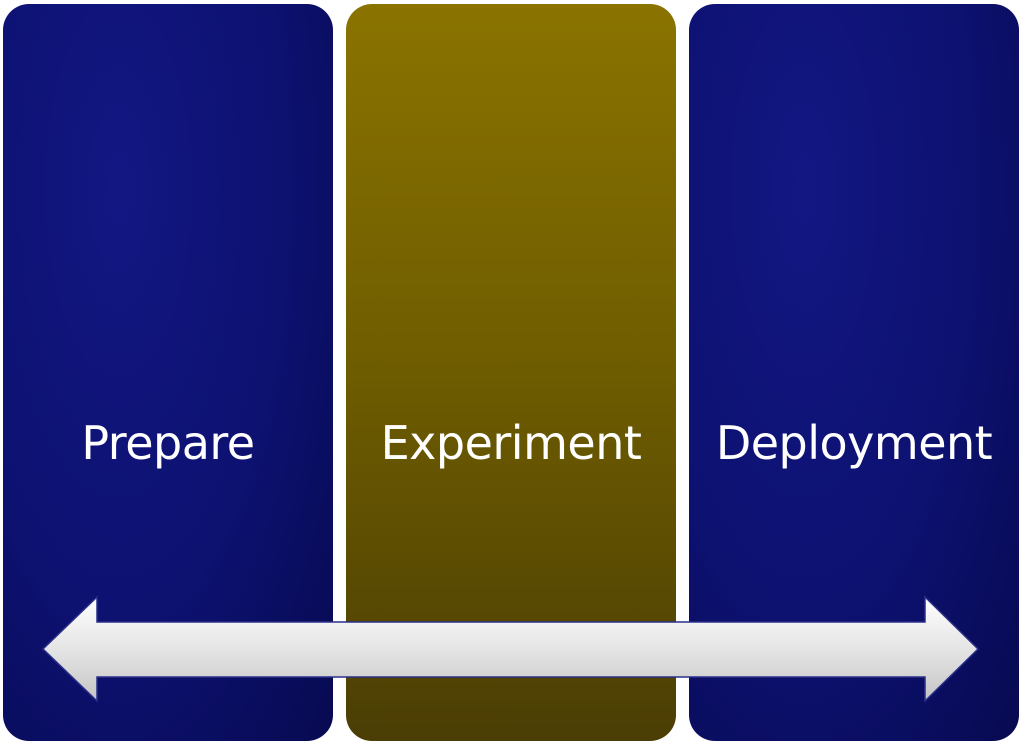  Describe the element at coordinates (511, 443) in the screenshot. I see `phase-label-experiment: Experiment` at that location.